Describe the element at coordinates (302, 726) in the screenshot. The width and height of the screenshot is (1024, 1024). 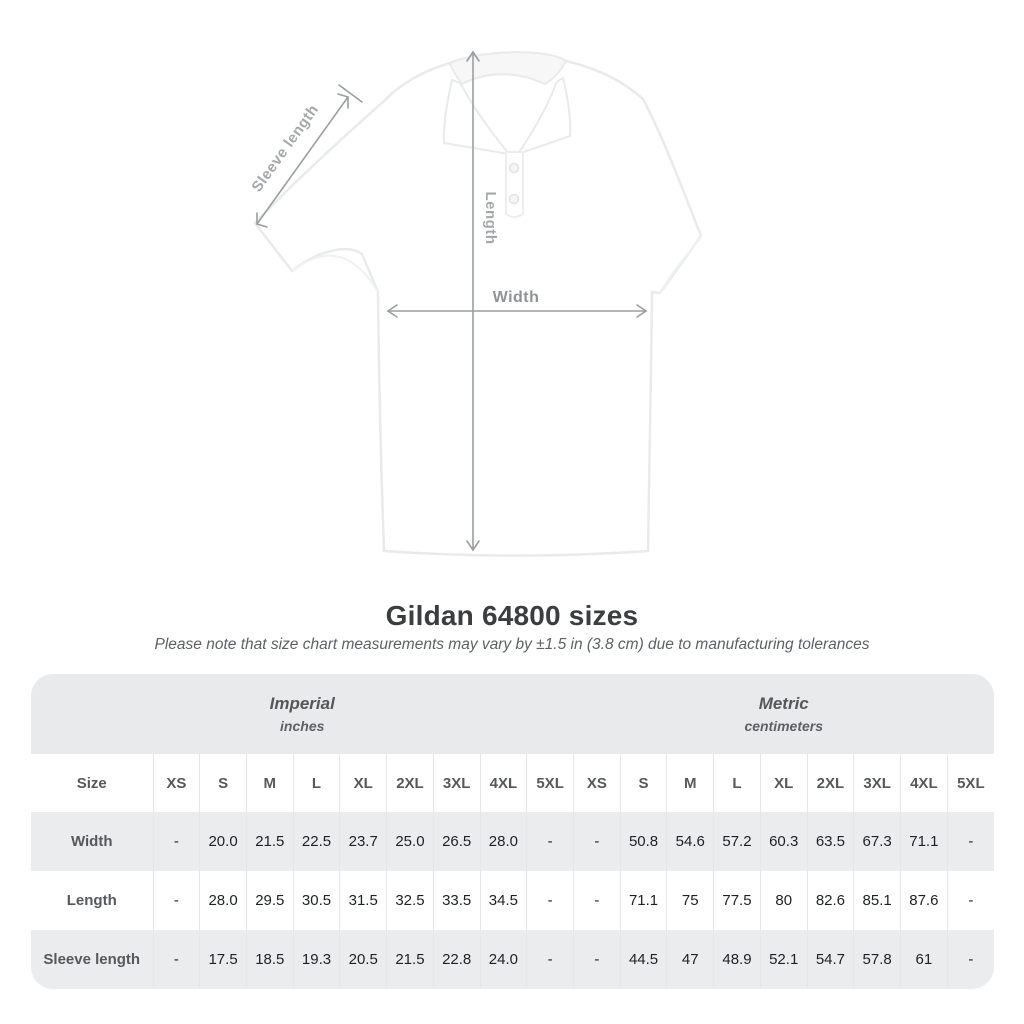
I see `imperial-group-unit: inches` at that location.